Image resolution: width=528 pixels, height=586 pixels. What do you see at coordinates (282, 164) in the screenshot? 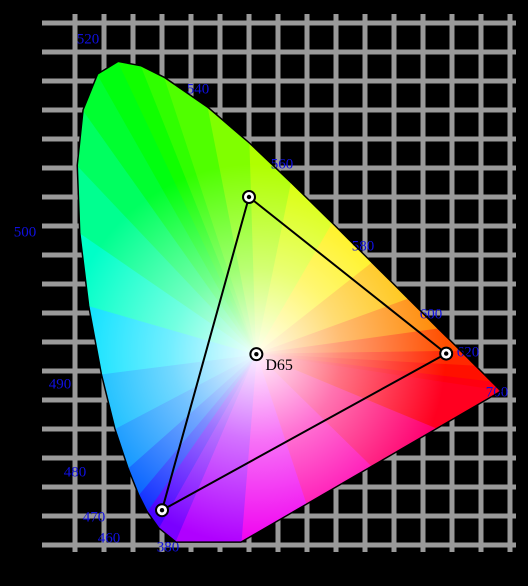
I see `wavelength-label: 560` at bounding box center [282, 164].